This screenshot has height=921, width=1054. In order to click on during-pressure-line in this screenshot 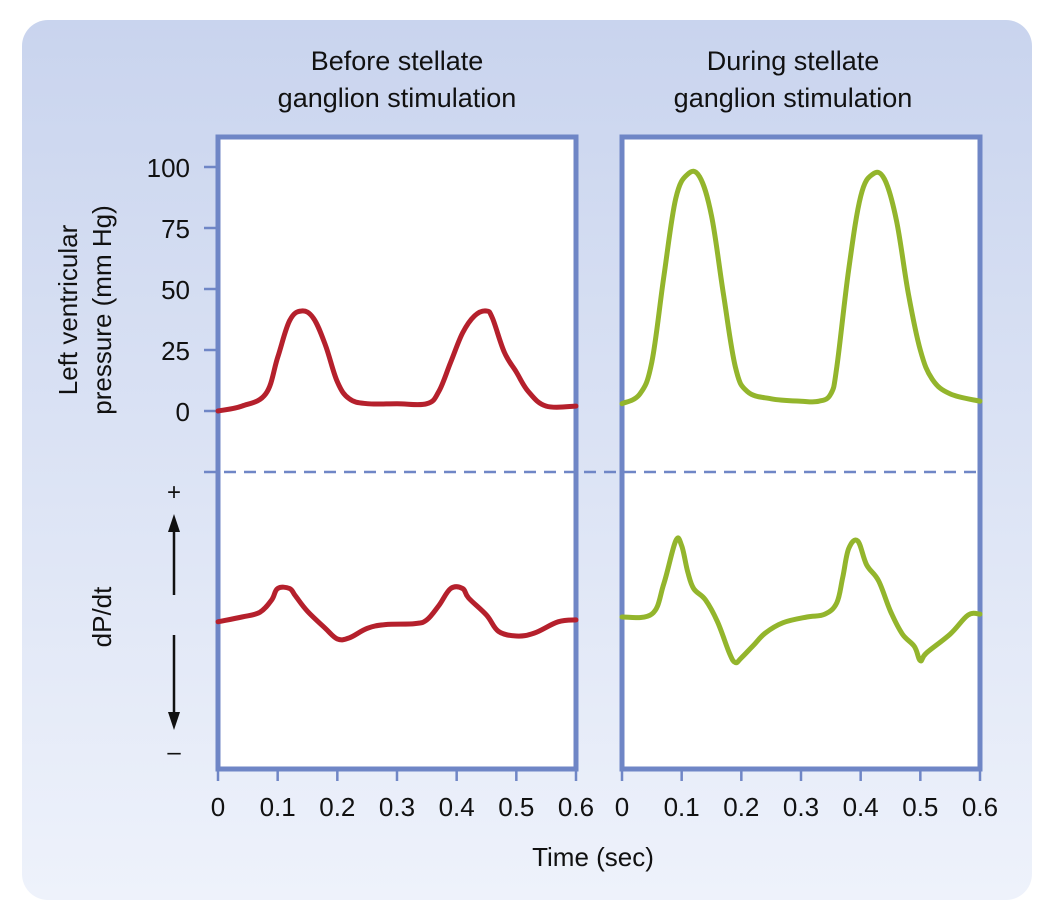, I will do `click(801, 287)`.